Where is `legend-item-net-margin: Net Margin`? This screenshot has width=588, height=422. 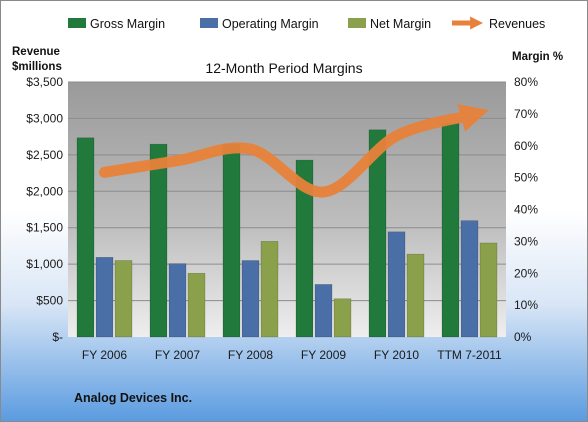 legend-item-net-margin: Net Margin is located at coordinates (389, 24).